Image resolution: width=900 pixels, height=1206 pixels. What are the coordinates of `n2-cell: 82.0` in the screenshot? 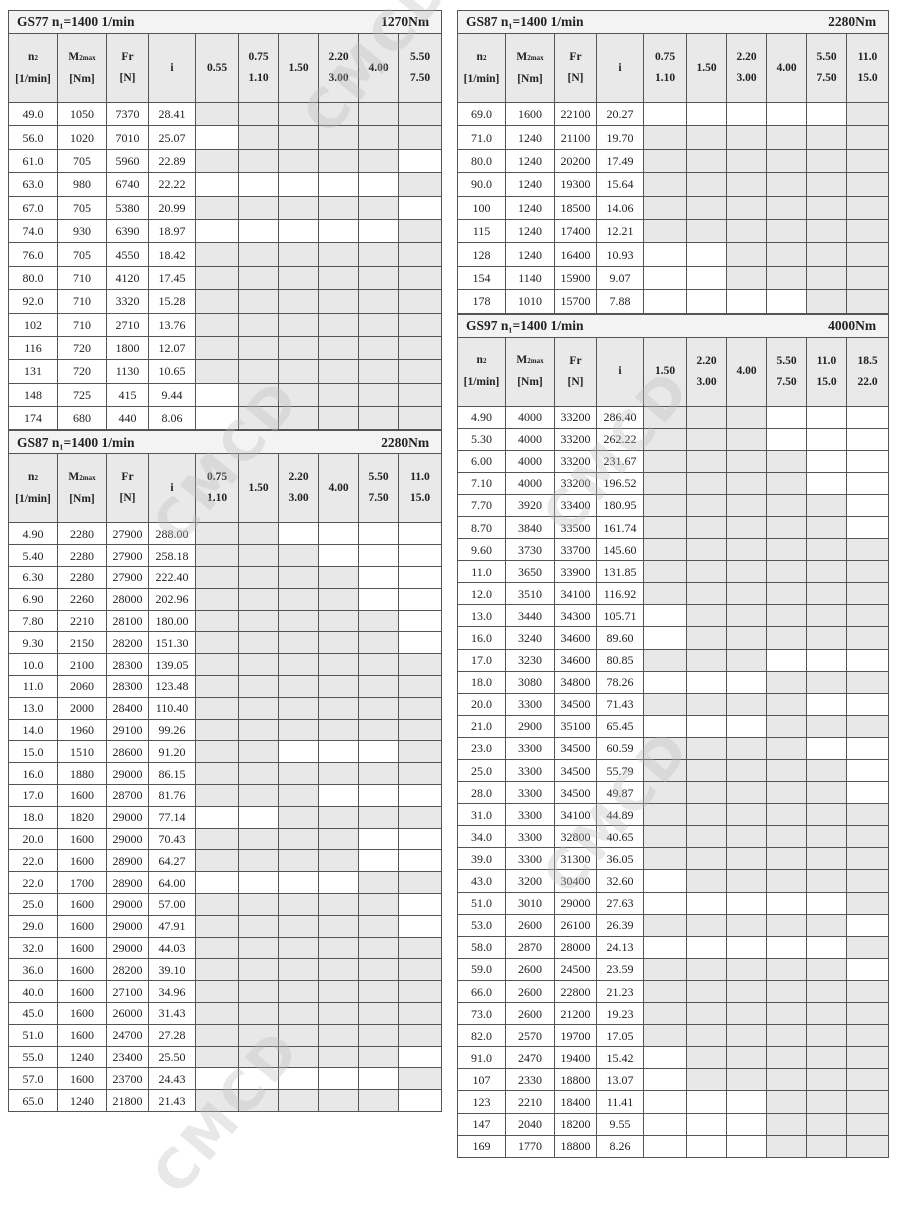 It's located at (481, 1036).